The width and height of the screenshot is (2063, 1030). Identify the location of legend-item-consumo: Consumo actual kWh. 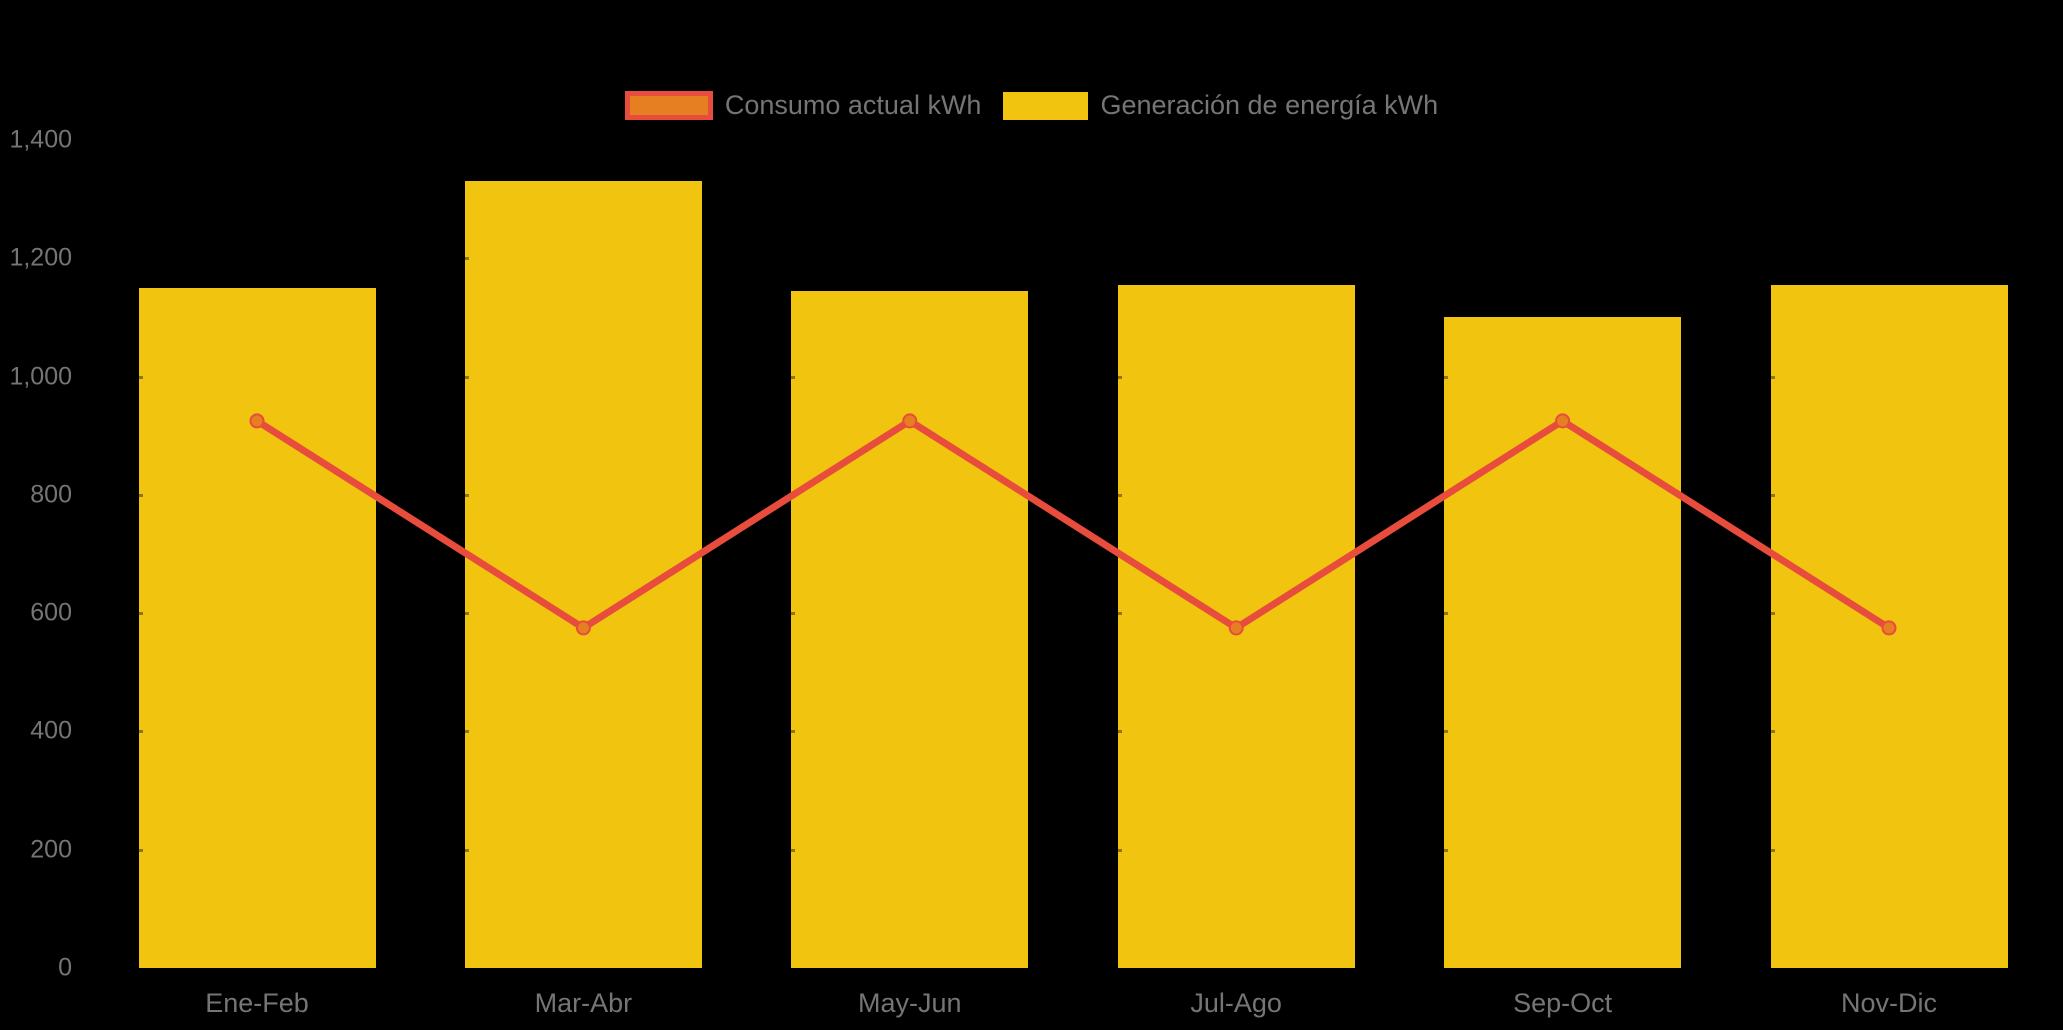
(803, 105).